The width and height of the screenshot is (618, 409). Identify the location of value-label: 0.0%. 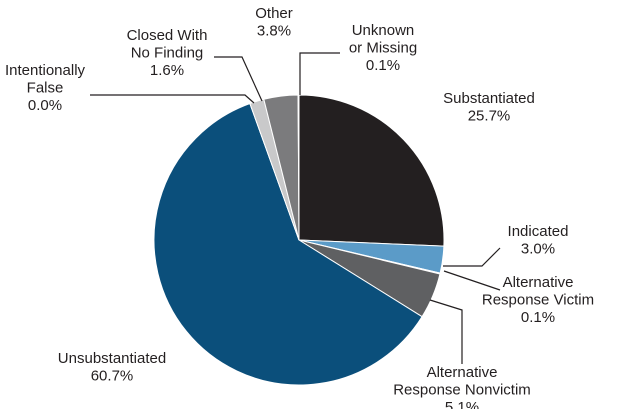
(45, 105).